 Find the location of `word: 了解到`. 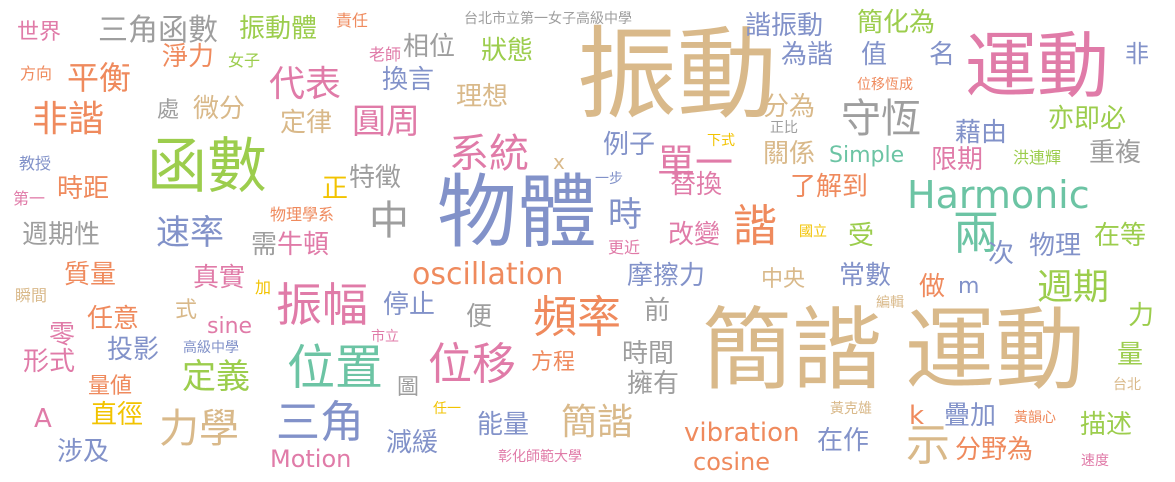

word: 了解到 is located at coordinates (829, 187).